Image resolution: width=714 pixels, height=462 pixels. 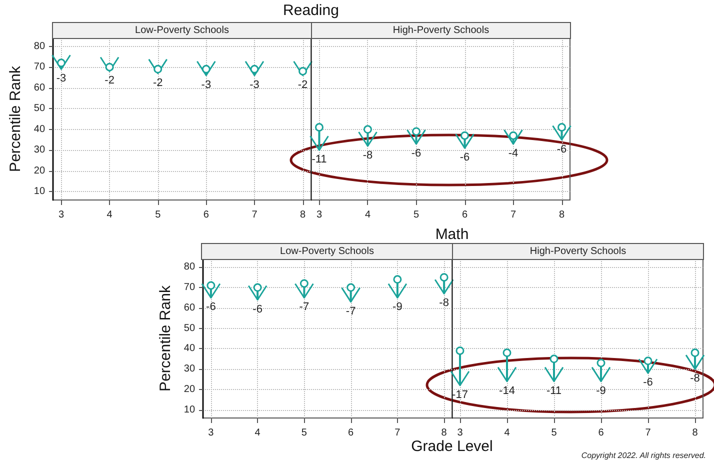 I want to click on chart-title: Reading, so click(x=311, y=10).